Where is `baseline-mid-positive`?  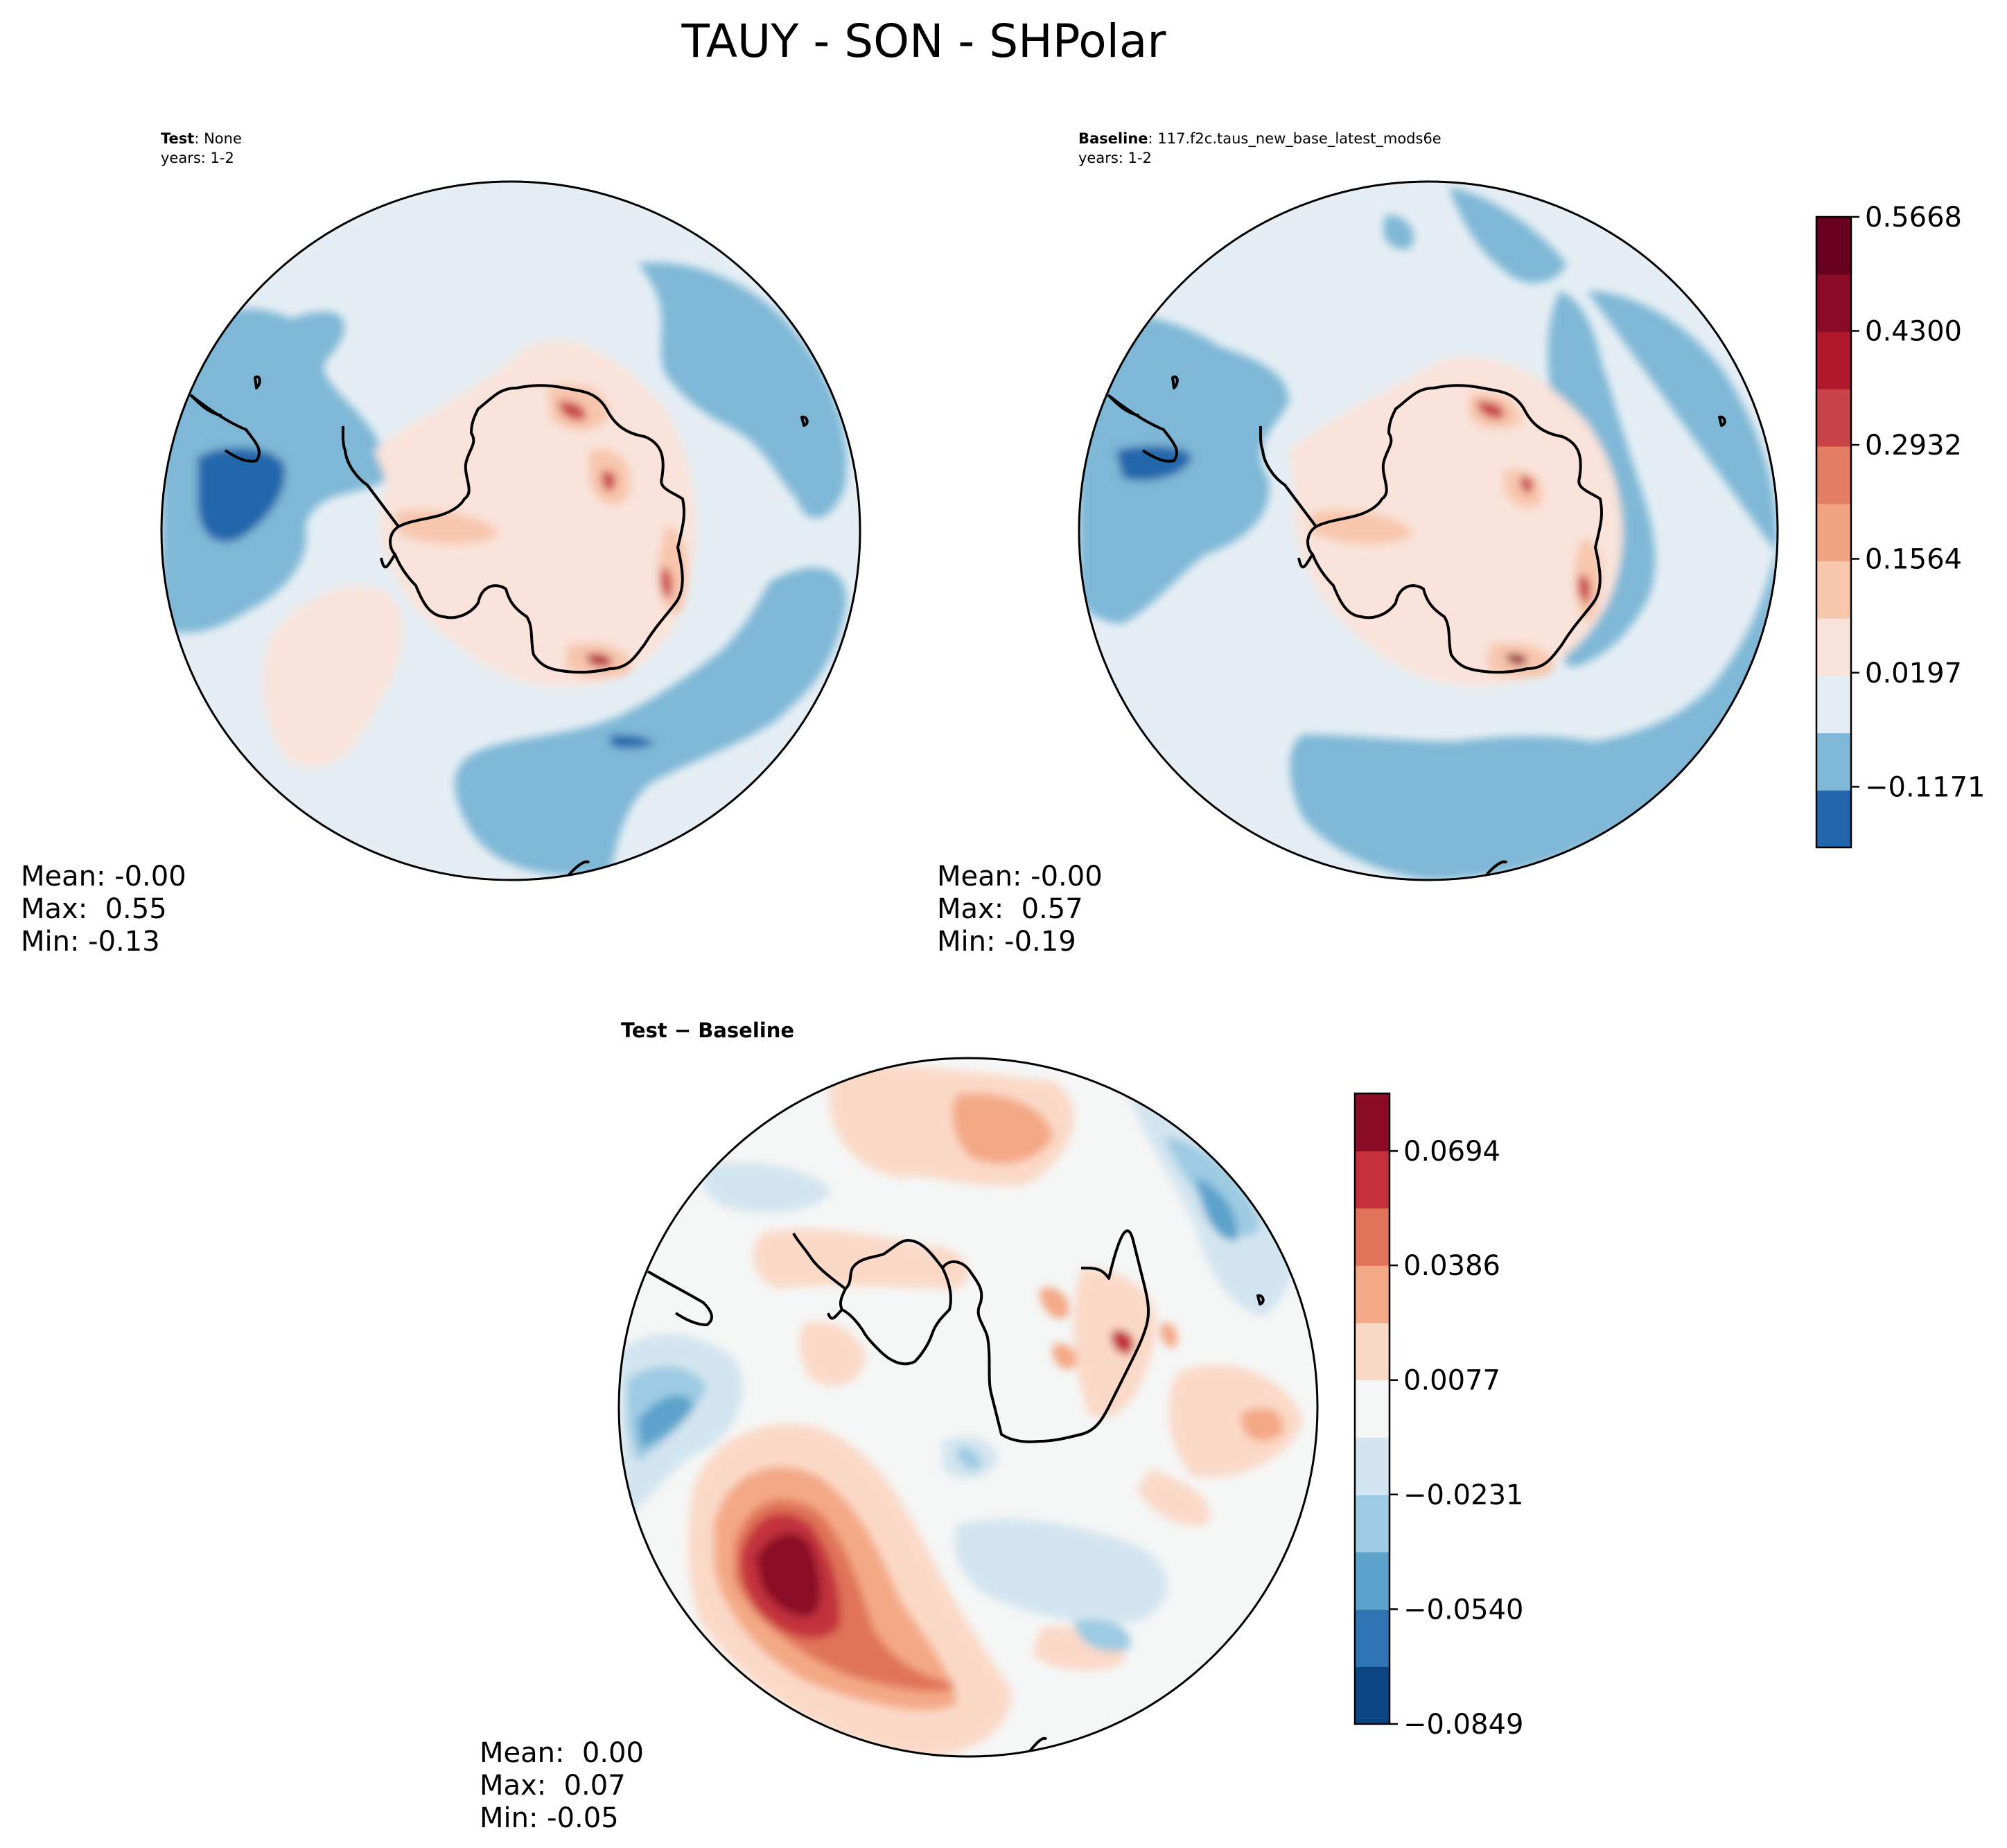
baseline-mid-positive is located at coordinates (1362, 527).